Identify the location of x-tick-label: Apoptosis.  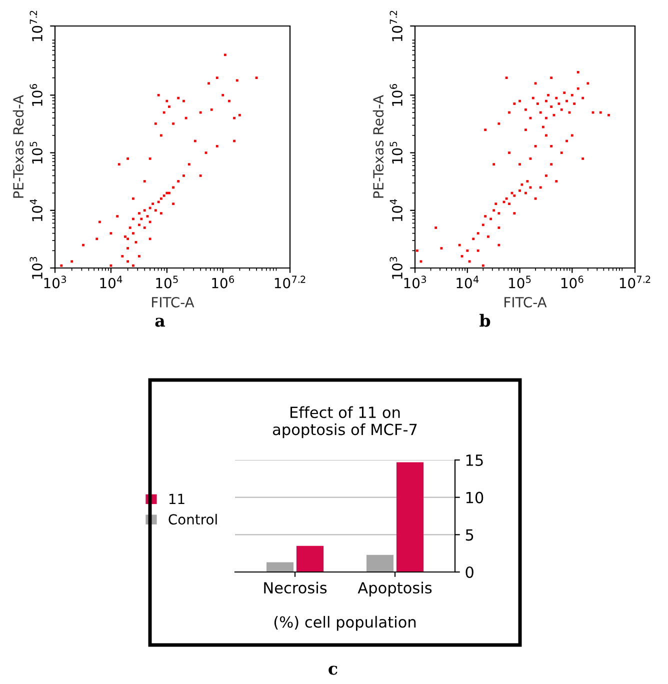
(395, 589).